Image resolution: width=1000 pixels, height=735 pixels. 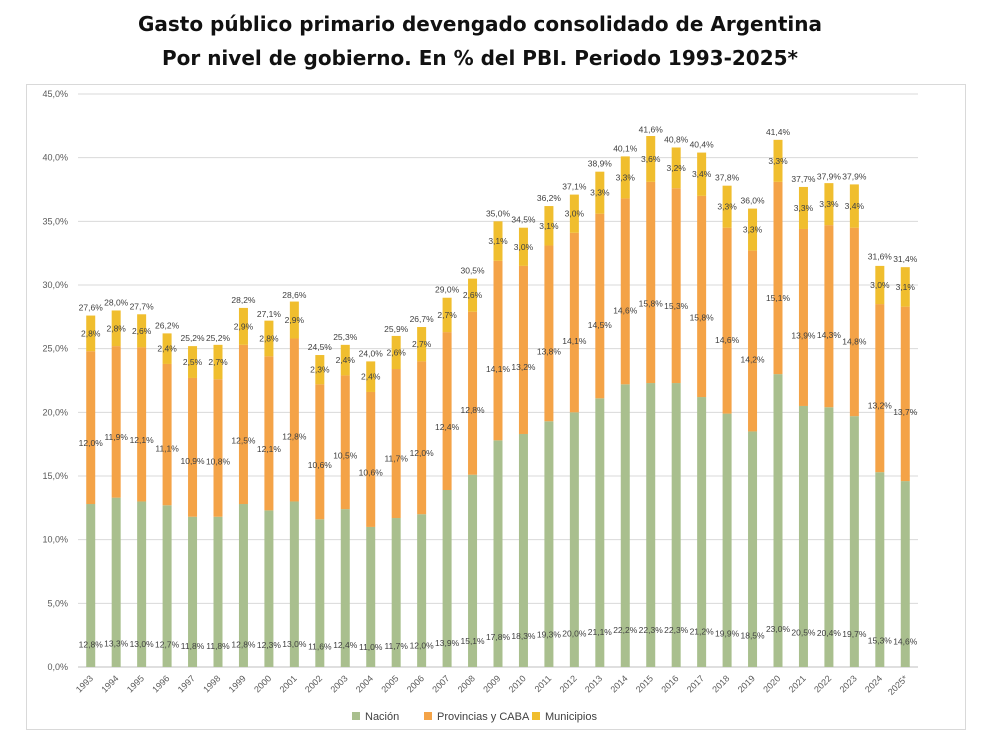 I want to click on data-label: 2,3%, so click(x=320, y=370).